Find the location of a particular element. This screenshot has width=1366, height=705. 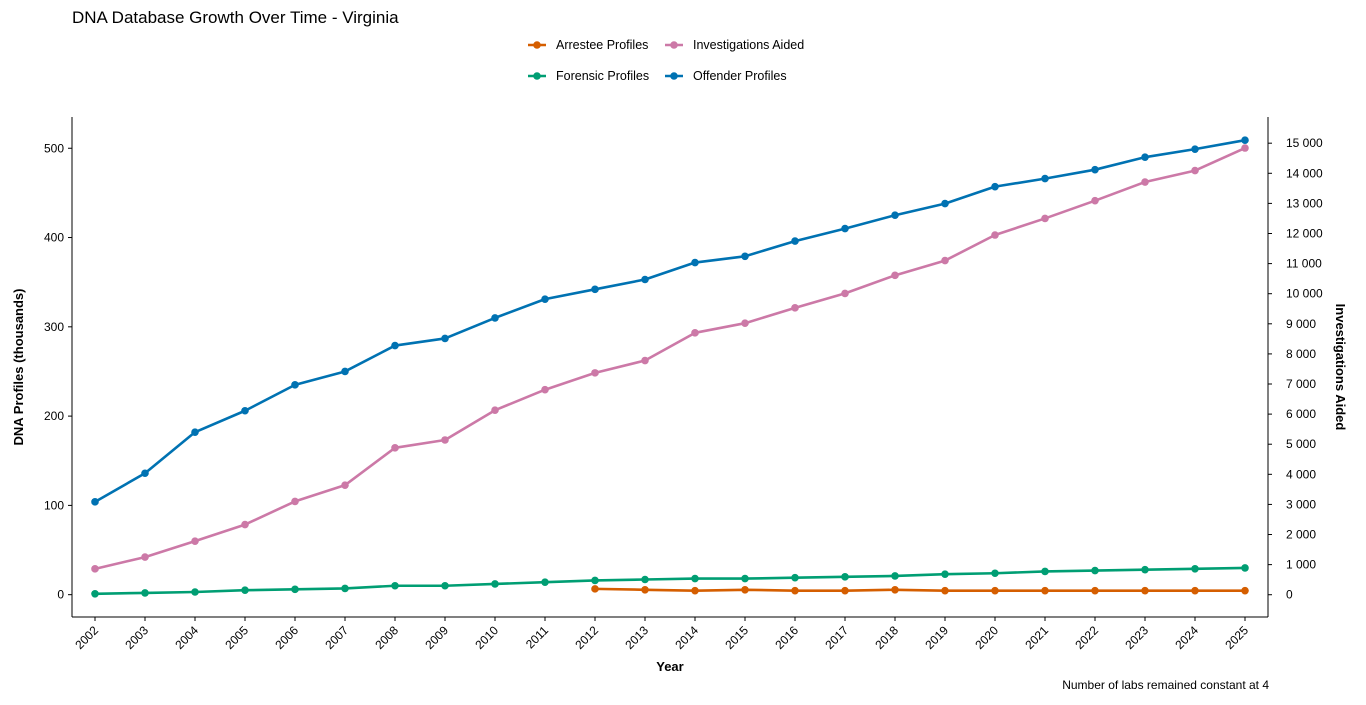

y2-tick-label: 1 000 is located at coordinates (1301, 565).